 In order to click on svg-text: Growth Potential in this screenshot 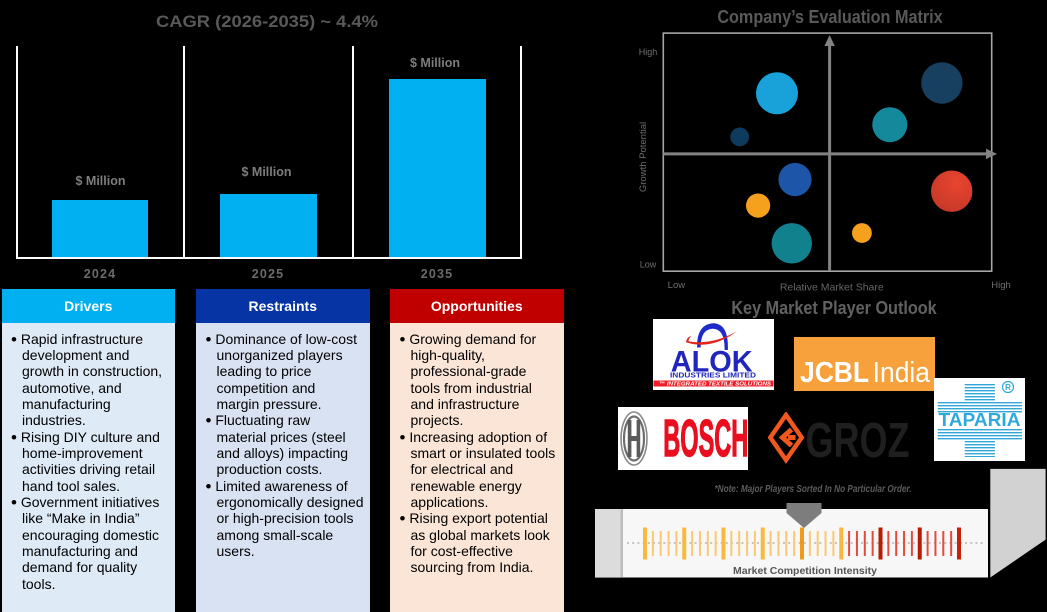, I will do `click(643, 157)`.